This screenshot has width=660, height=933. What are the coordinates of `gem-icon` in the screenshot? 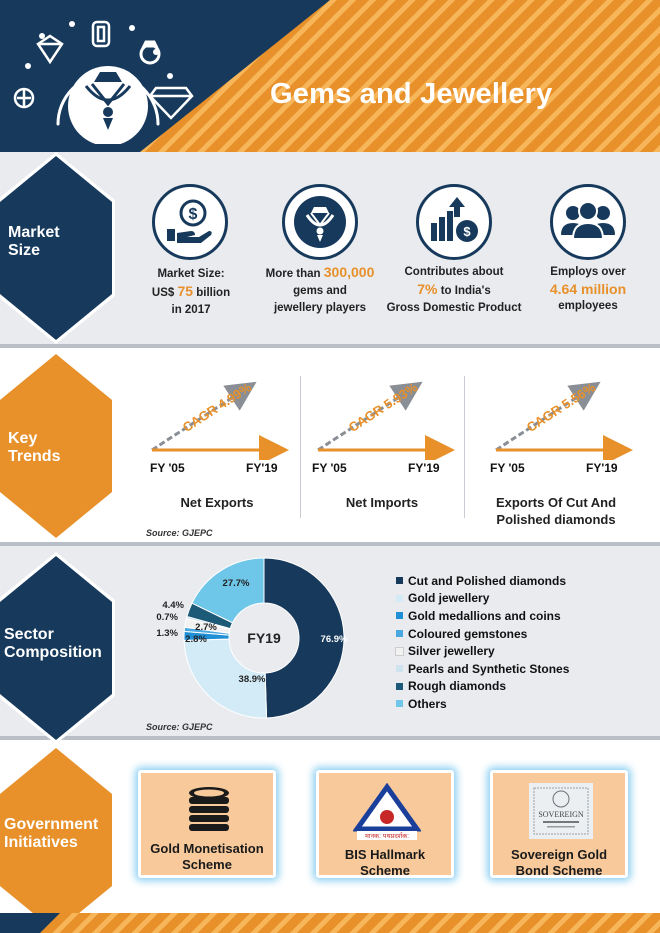 It's located at (50, 49).